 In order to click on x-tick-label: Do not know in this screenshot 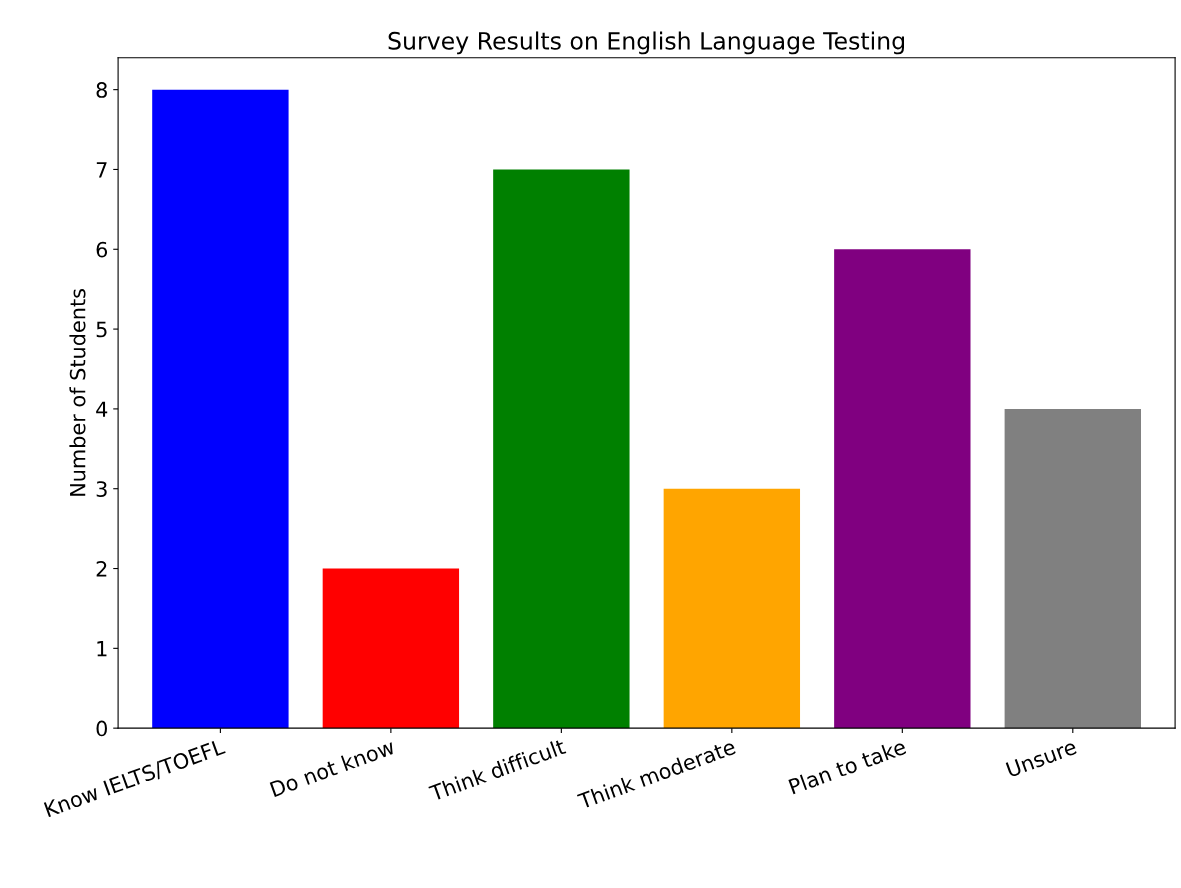, I will do `click(332, 768)`.